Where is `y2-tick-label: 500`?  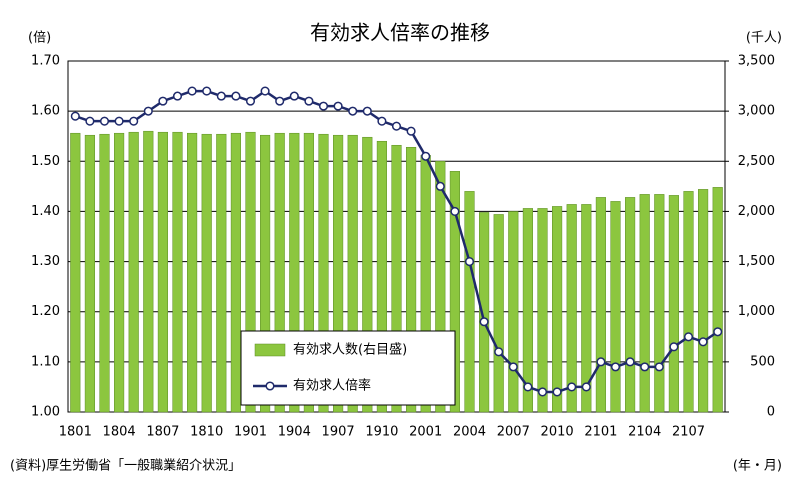
y2-tick-label: 500 is located at coordinates (762, 361).